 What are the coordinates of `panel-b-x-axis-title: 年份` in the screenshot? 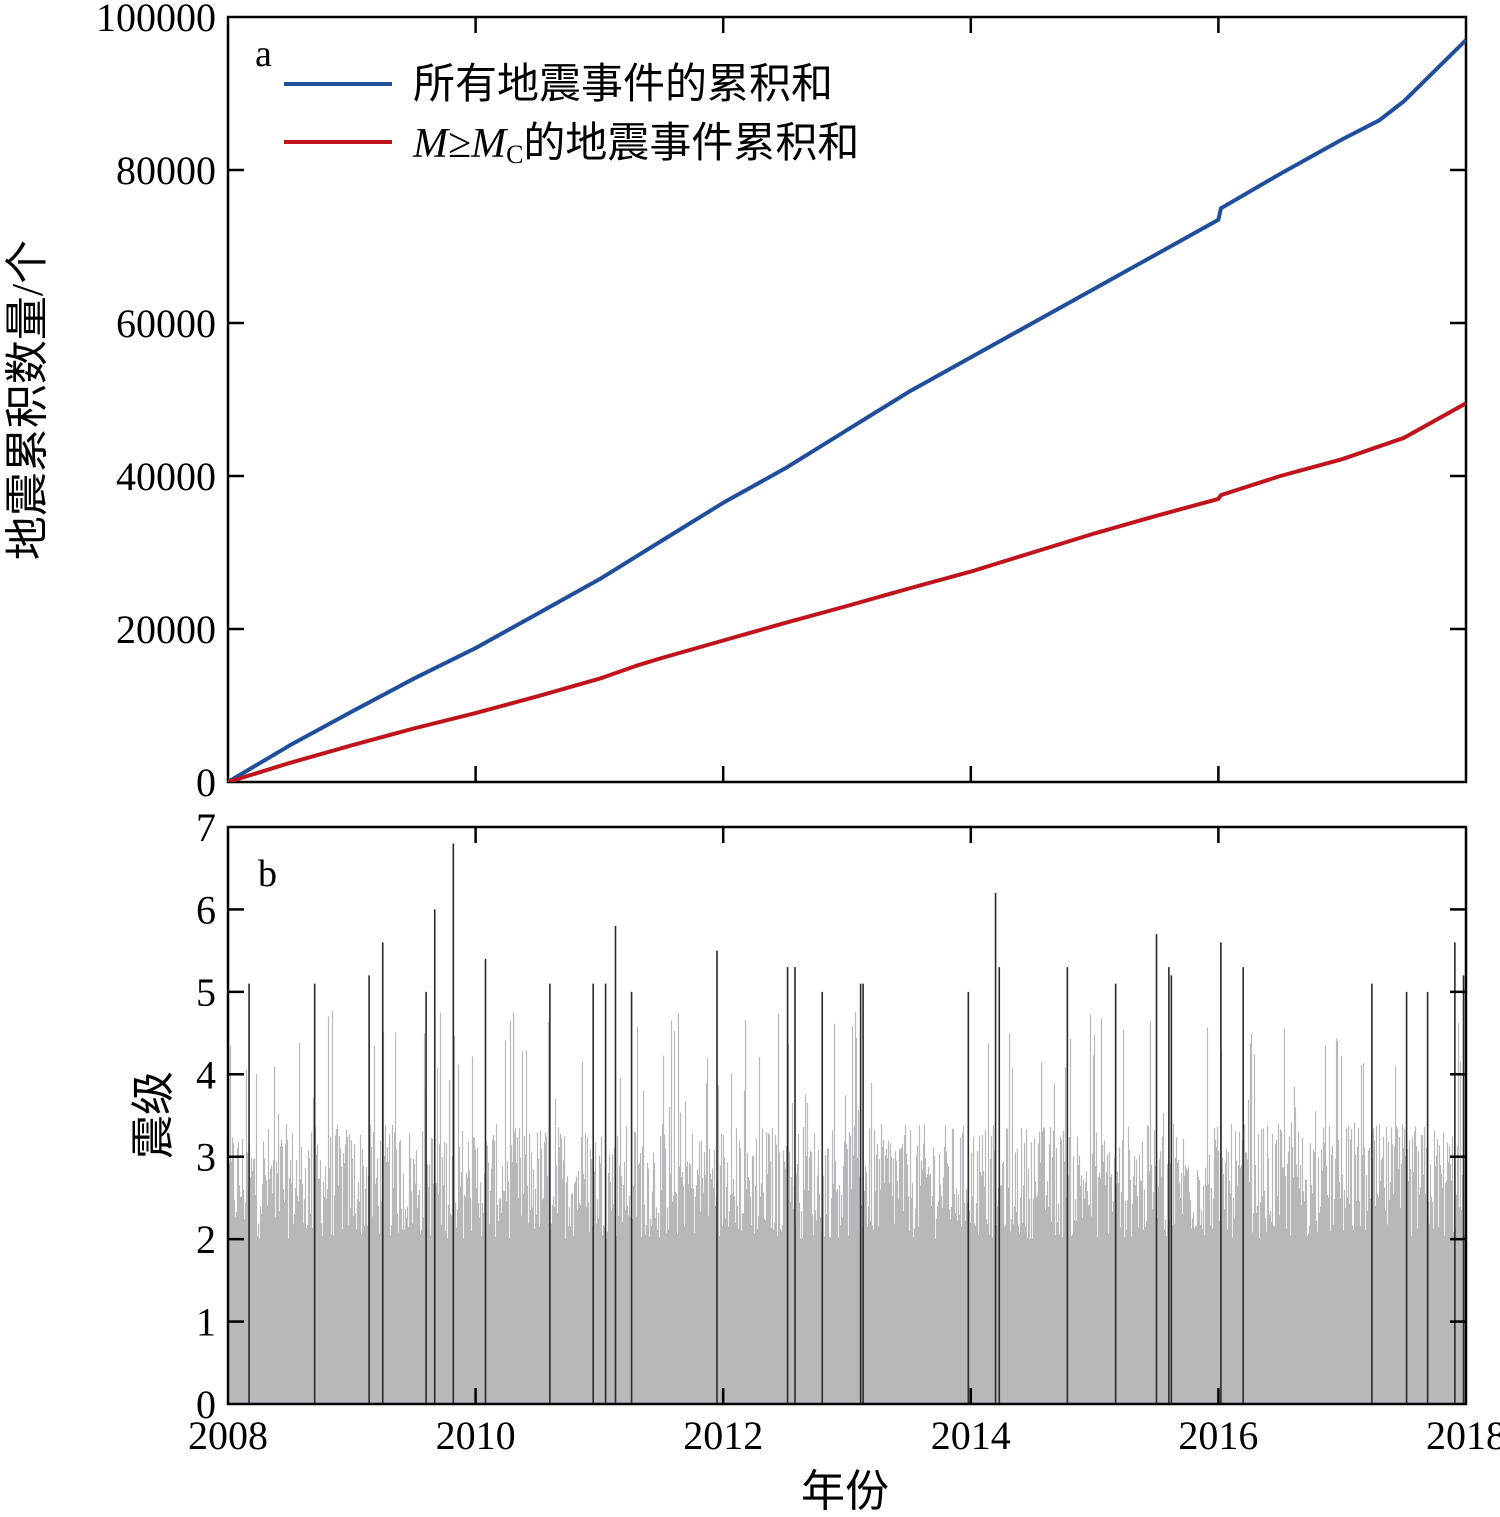 It's located at (845, 1491).